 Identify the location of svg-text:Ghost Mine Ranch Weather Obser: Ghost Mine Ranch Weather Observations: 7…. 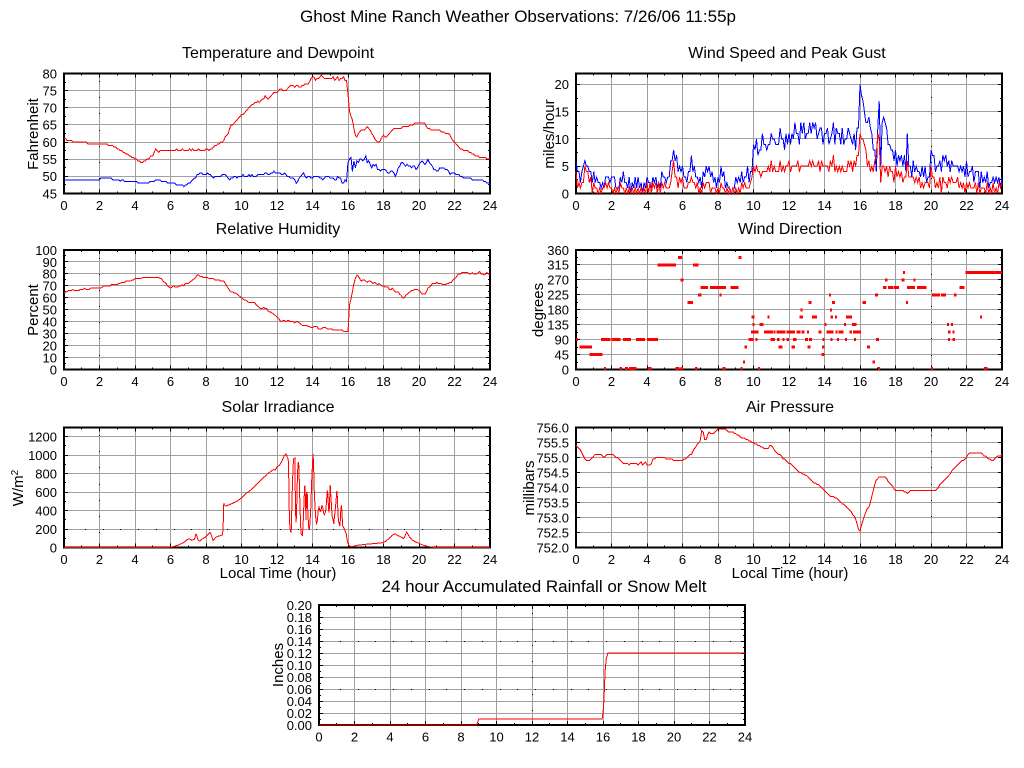
(518, 16).